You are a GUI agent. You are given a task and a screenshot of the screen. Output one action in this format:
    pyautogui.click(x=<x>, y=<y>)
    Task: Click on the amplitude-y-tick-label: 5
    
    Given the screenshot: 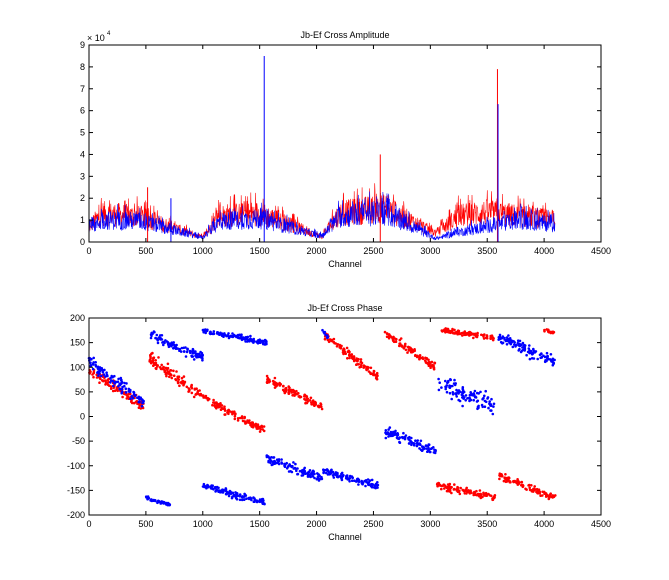 What is the action you would take?
    pyautogui.click(x=82, y=133)
    